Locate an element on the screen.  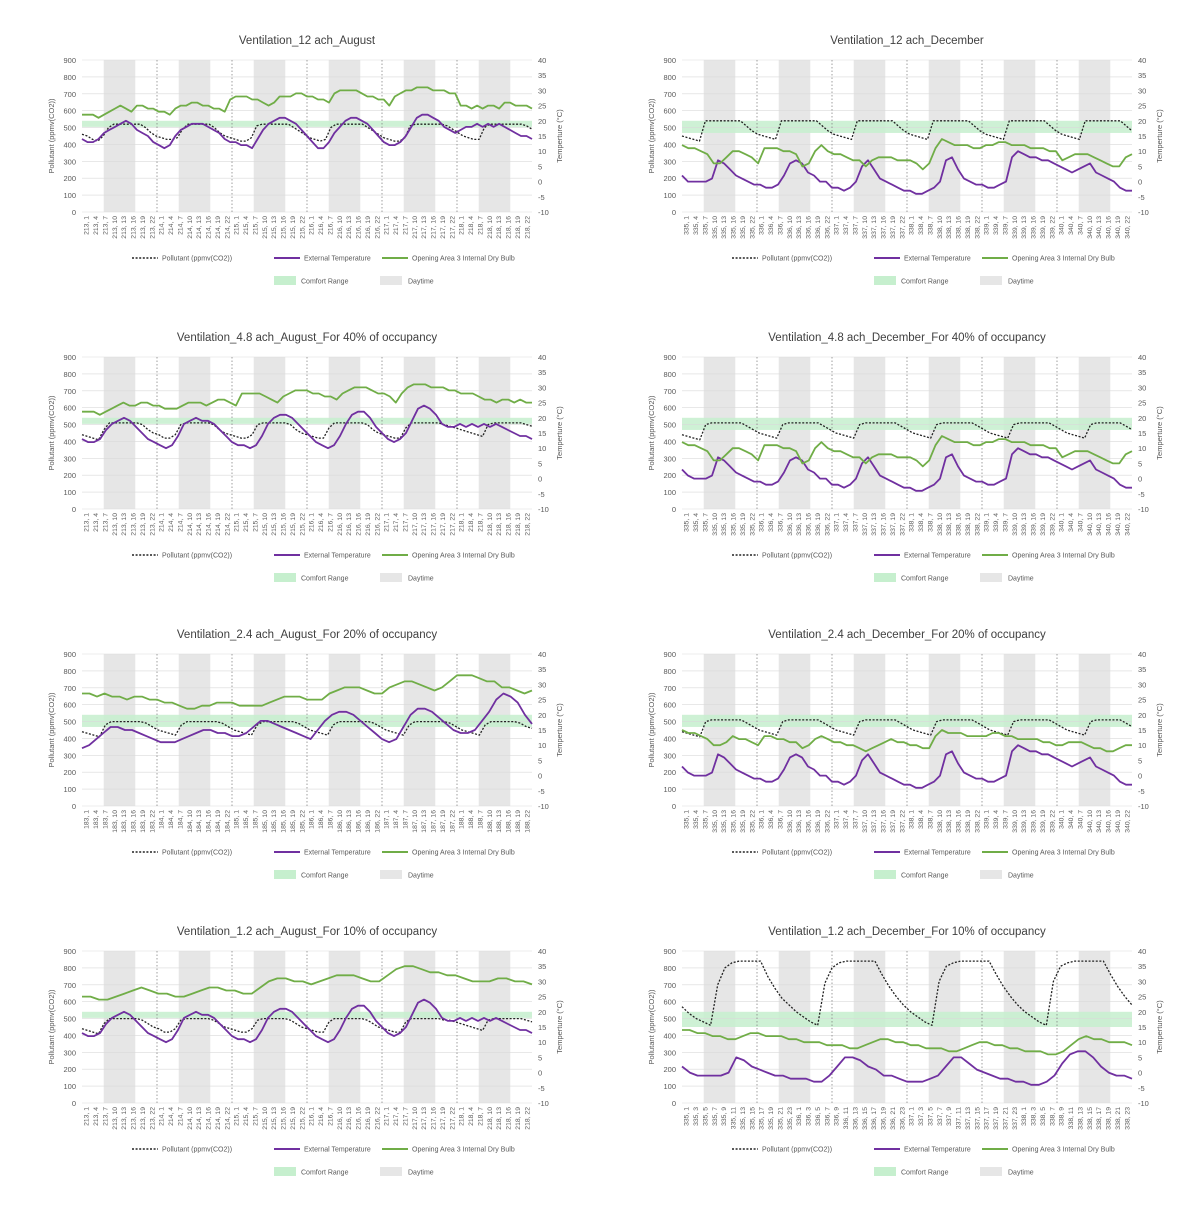
x-tick-label: 336, 21 is located at coordinates (893, 1118).